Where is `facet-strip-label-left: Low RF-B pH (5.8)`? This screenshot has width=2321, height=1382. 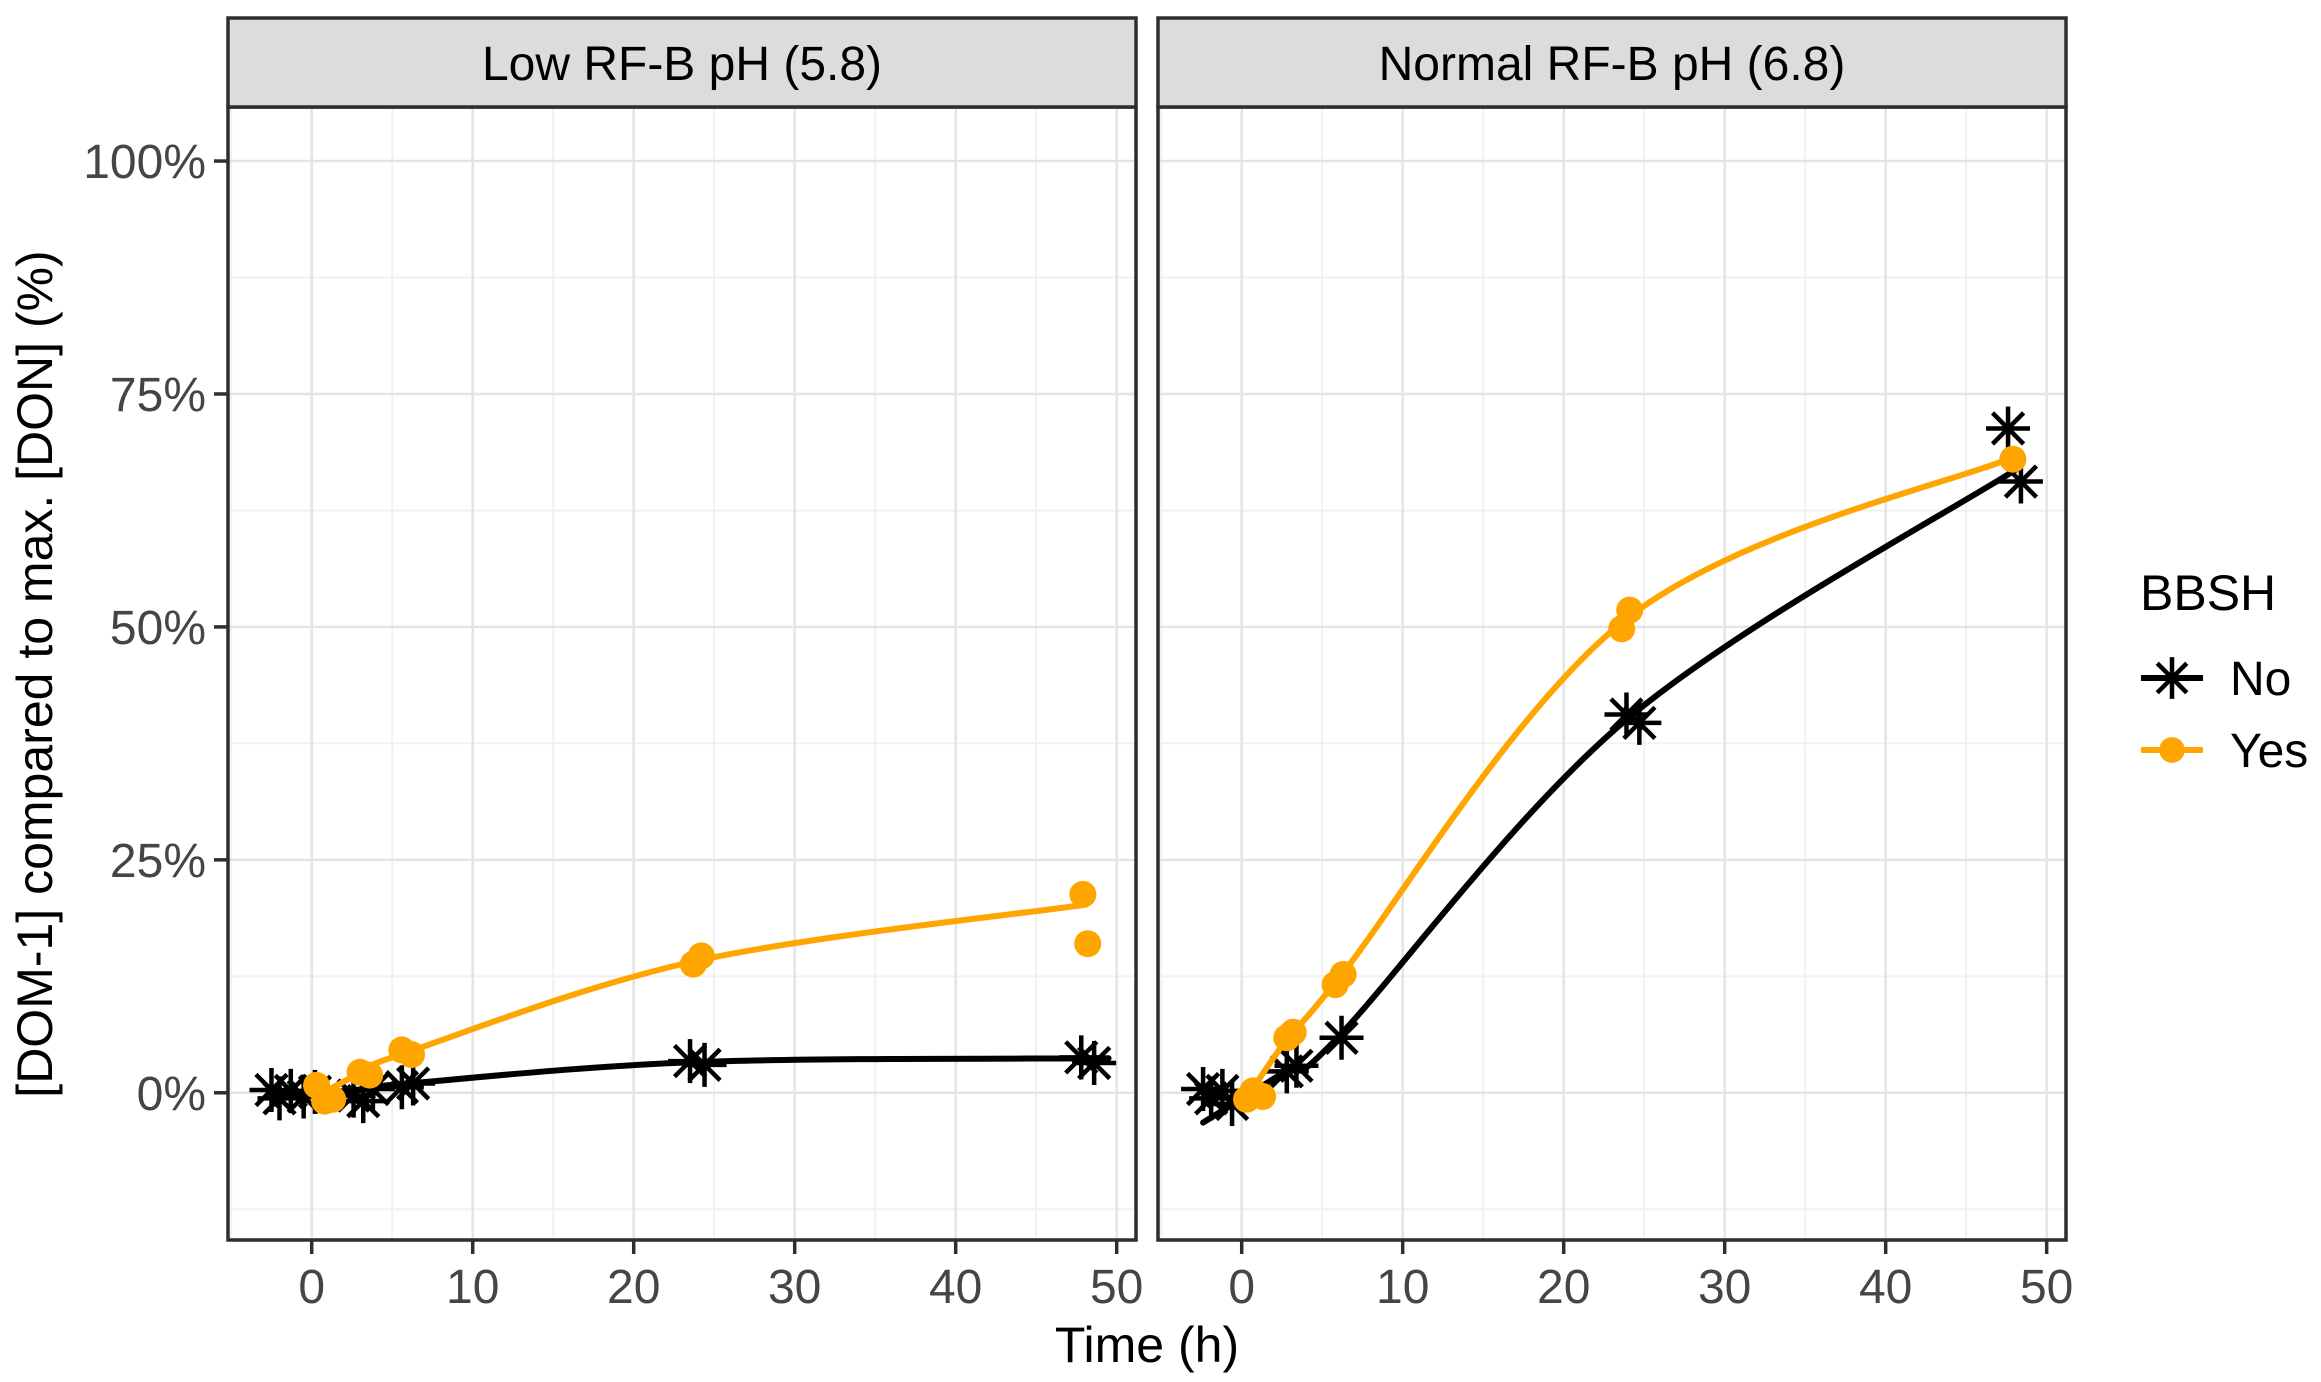 facet-strip-label-left: Low RF-B pH (5.8) is located at coordinates (682, 64).